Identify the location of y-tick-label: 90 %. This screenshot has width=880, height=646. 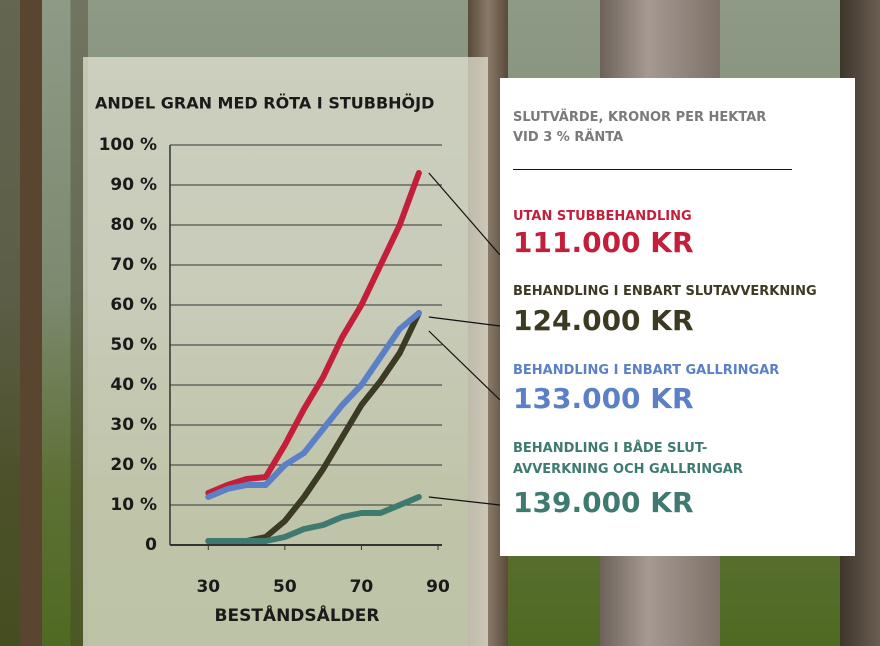
(133, 185).